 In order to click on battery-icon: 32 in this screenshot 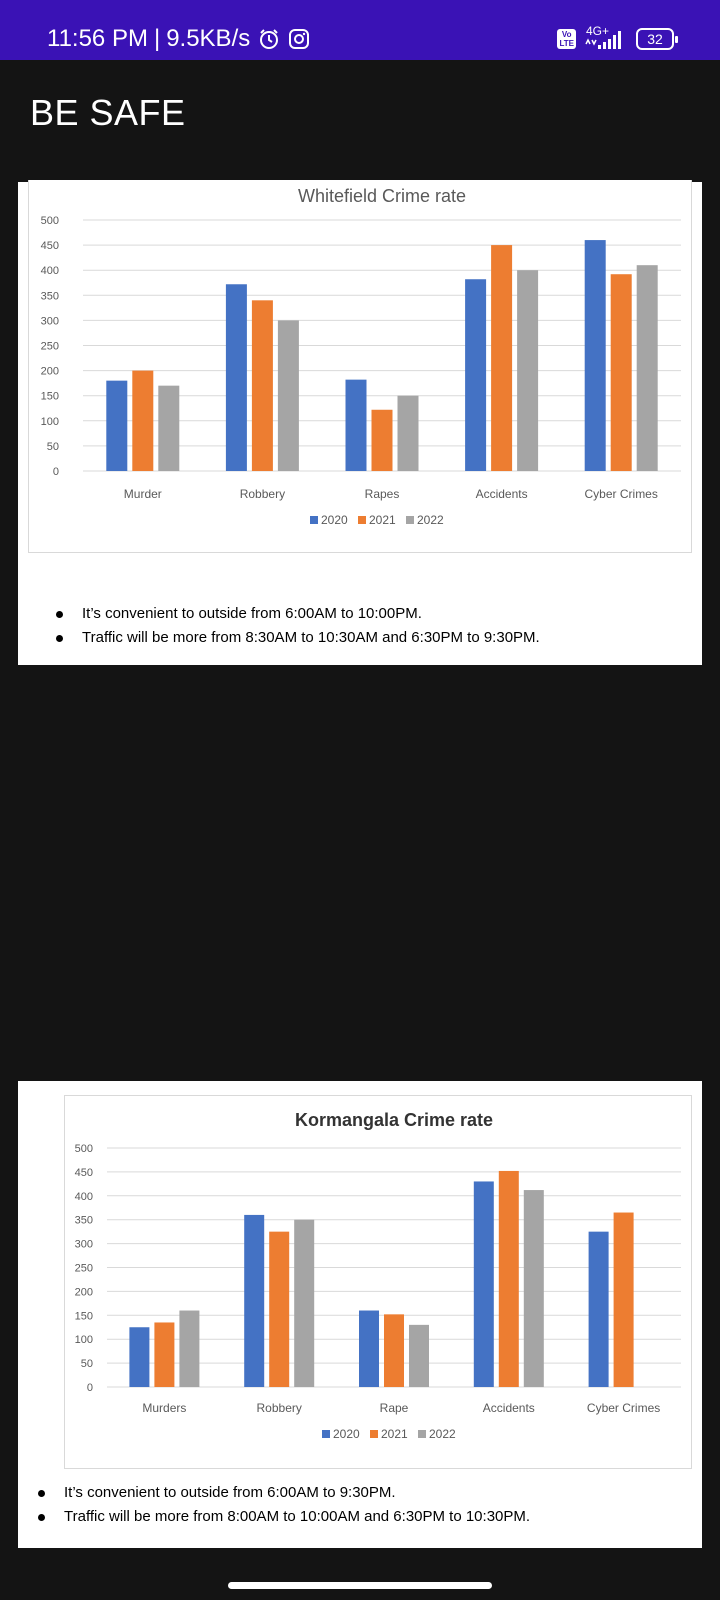, I will do `click(657, 39)`.